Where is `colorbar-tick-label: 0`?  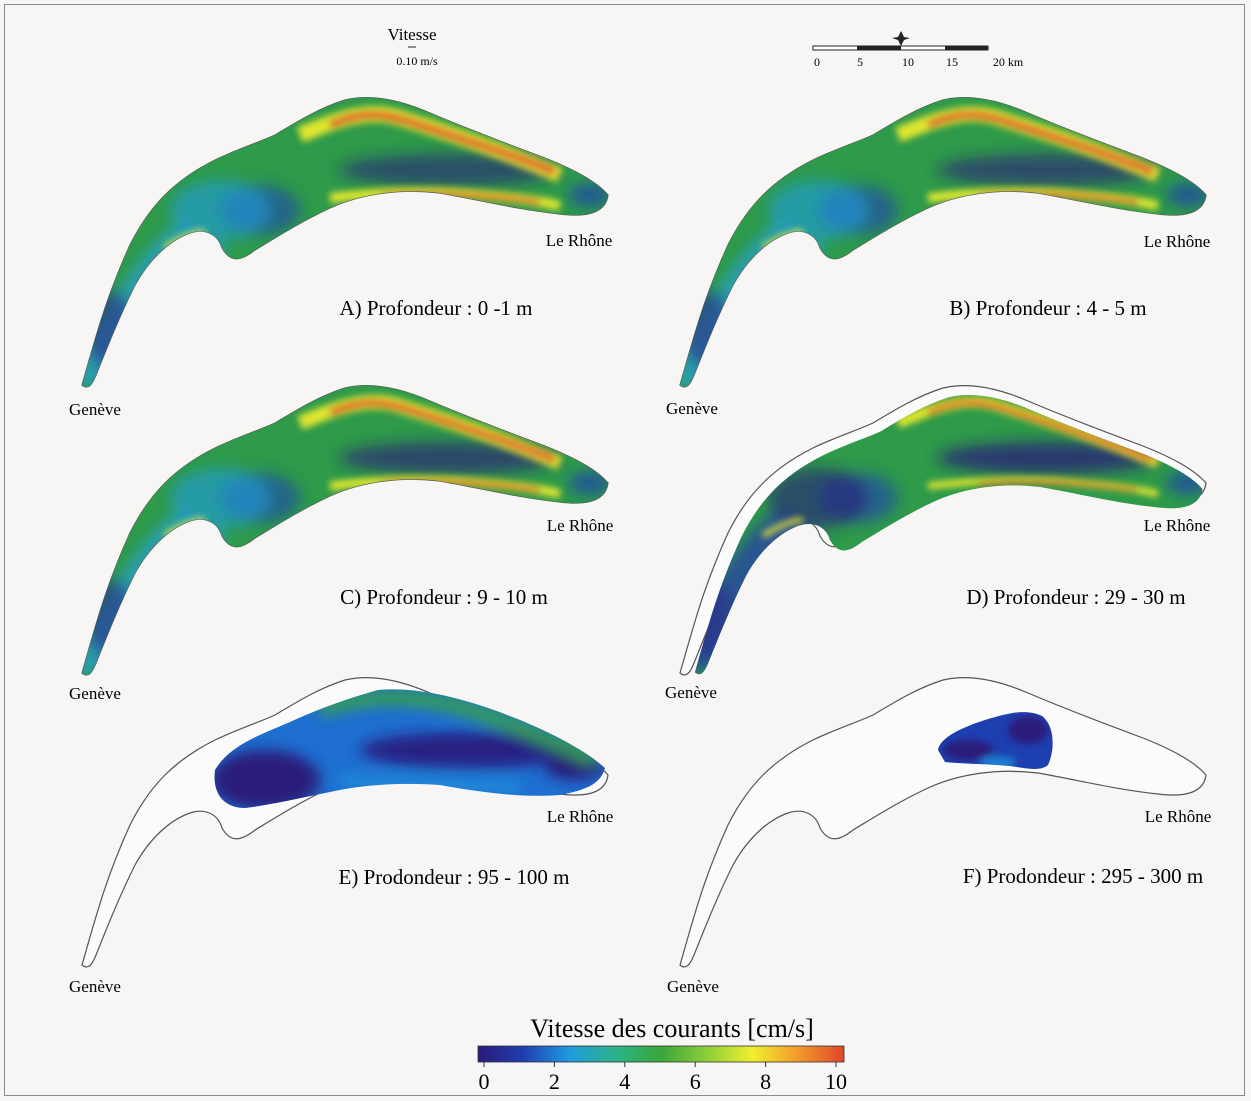
colorbar-tick-label: 0 is located at coordinates (484, 1081).